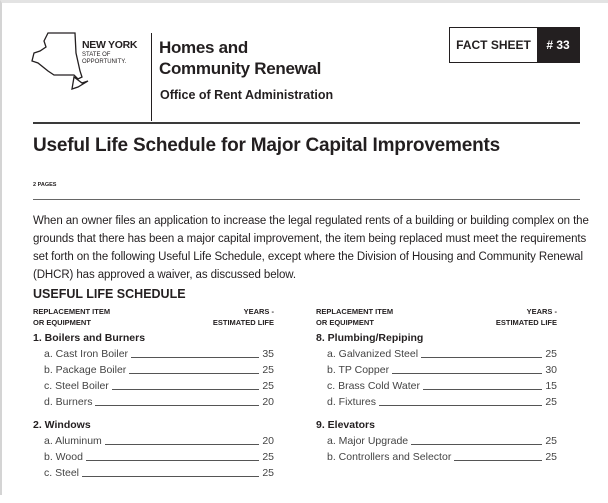 The height and width of the screenshot is (503, 608). I want to click on item-label: b. TP Copper, so click(358, 370).